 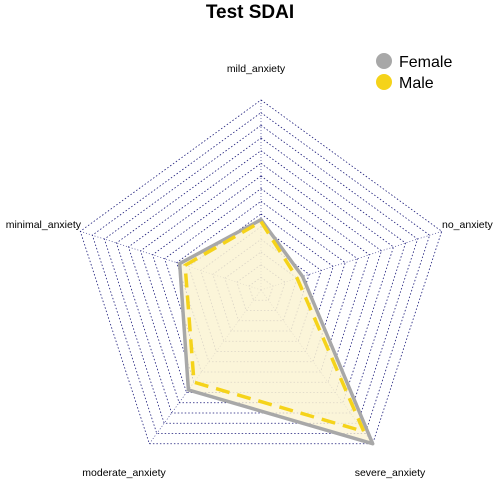 What do you see at coordinates (414, 72) in the screenshot?
I see `legend: Female Male` at bounding box center [414, 72].